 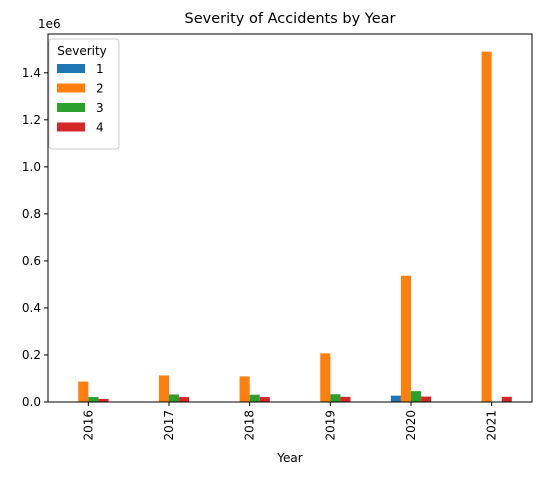 I want to click on y-tick-label: 1.2, so click(x=31, y=120).